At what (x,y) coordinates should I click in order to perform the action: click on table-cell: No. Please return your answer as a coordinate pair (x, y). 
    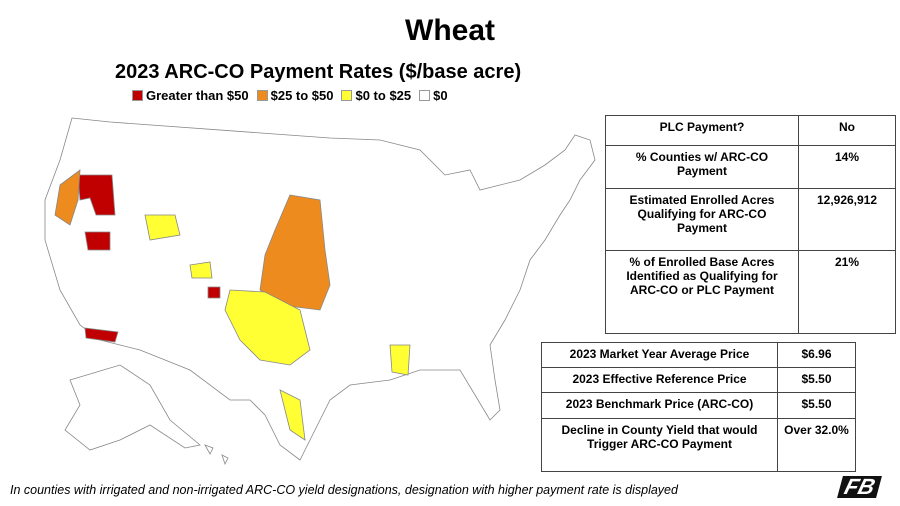
    Looking at the image, I should click on (847, 130).